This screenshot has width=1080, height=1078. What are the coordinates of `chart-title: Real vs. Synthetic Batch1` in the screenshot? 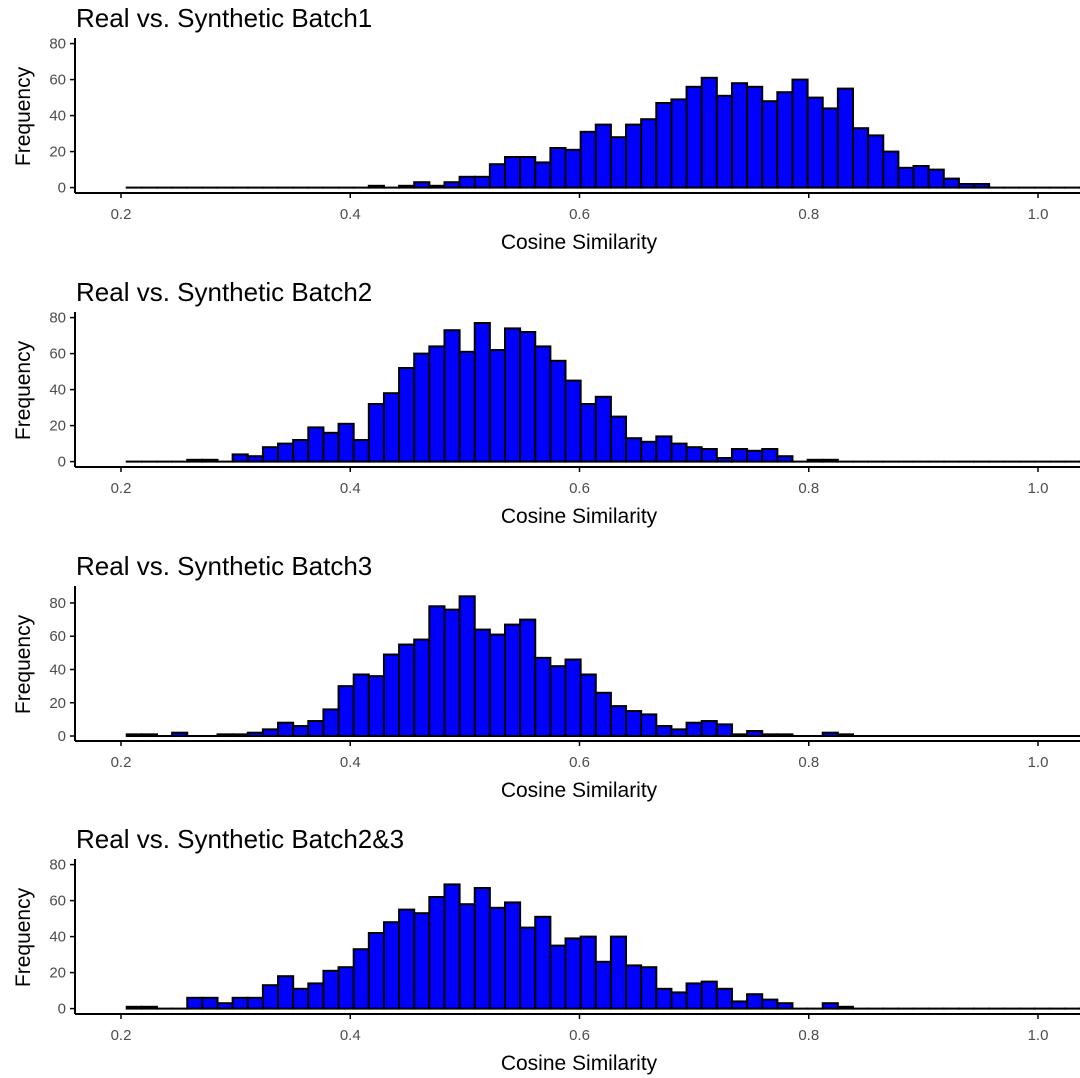 It's located at (224, 18).